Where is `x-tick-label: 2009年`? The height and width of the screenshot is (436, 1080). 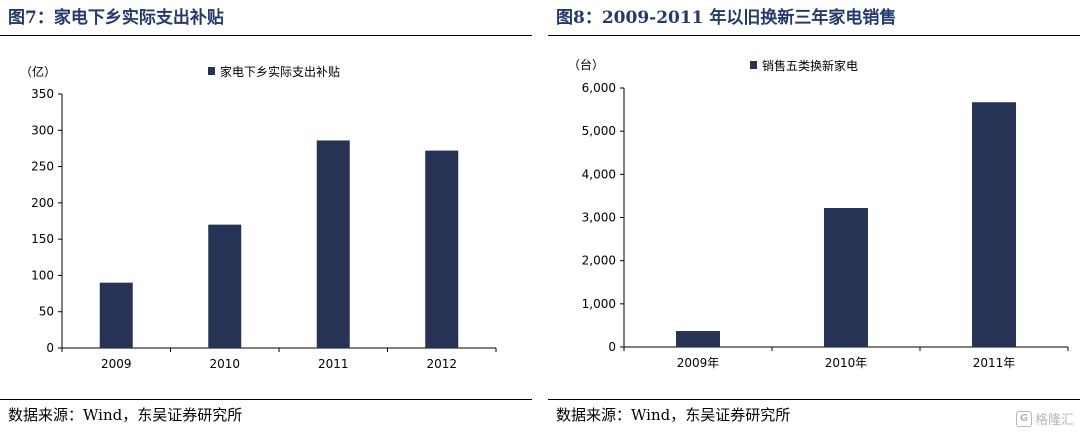 x-tick-label: 2009年 is located at coordinates (698, 363).